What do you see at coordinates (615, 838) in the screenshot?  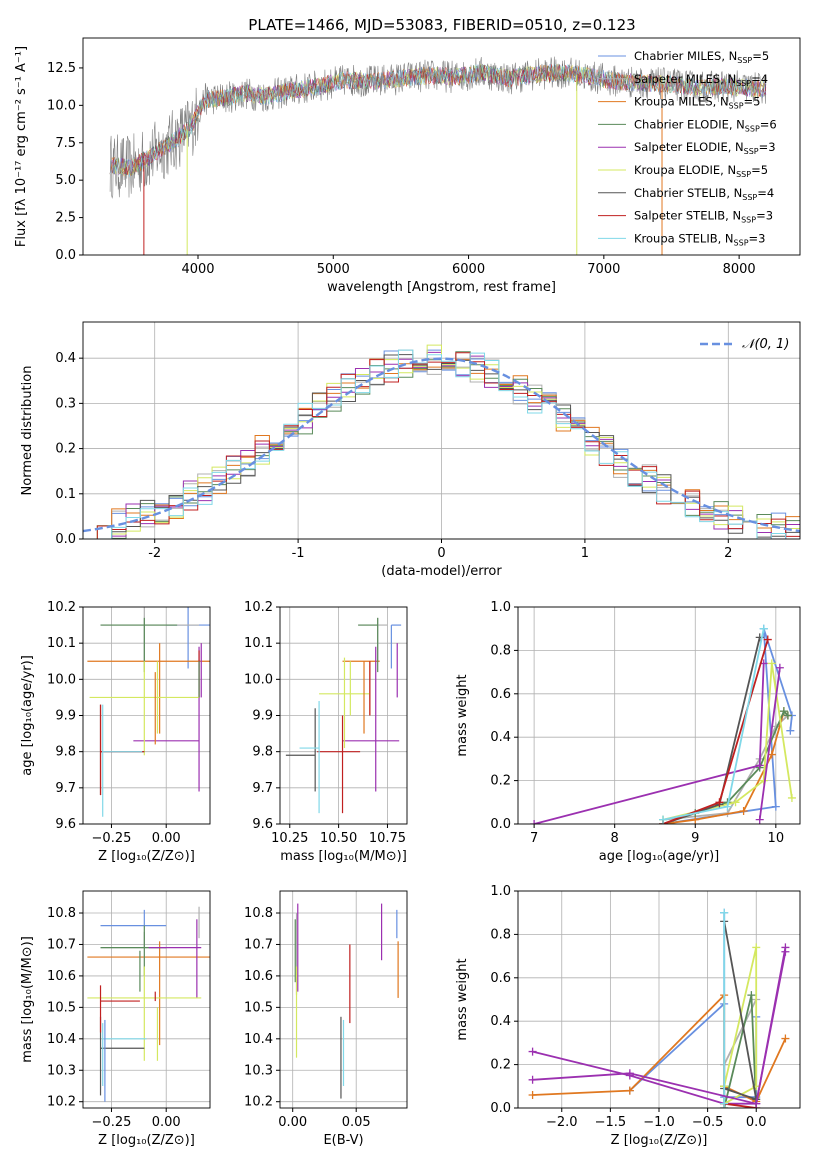 I see `x-tick-label: 8` at bounding box center [615, 838].